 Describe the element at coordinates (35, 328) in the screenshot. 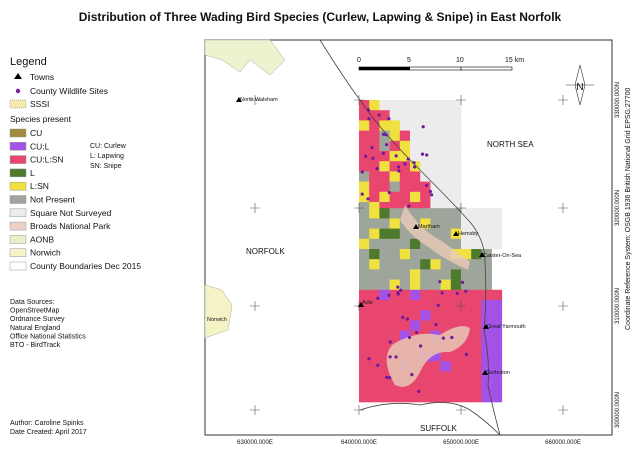

I see `source: Natural England` at that location.